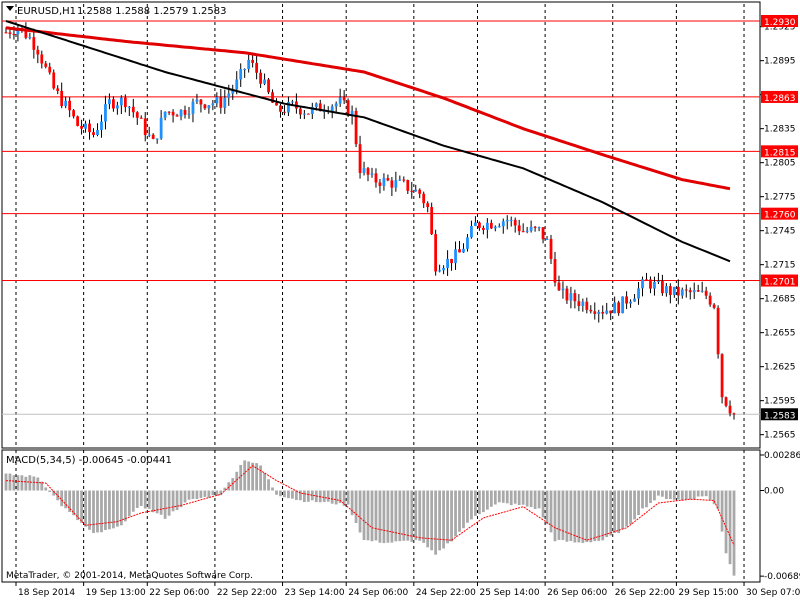  What do you see at coordinates (446, 593) in the screenshot?
I see `time-tick-label: 24 Sep 22:00` at bounding box center [446, 593].